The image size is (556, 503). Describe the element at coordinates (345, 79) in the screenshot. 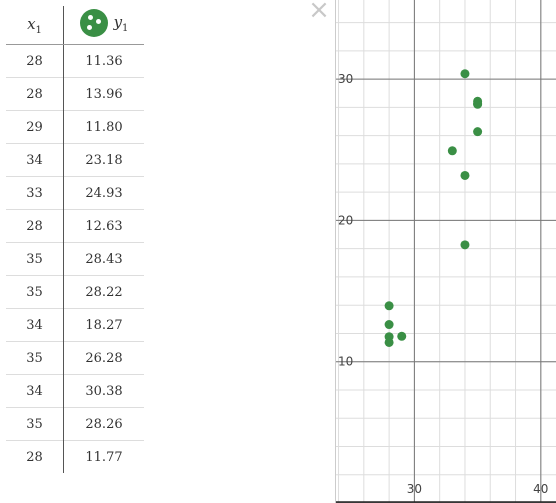

I see `y-tick-label: 30` at that location.